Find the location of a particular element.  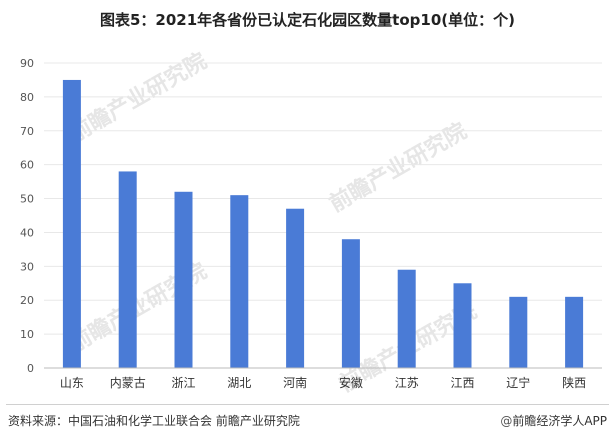

y-tick-label: 10 is located at coordinates (27, 334).